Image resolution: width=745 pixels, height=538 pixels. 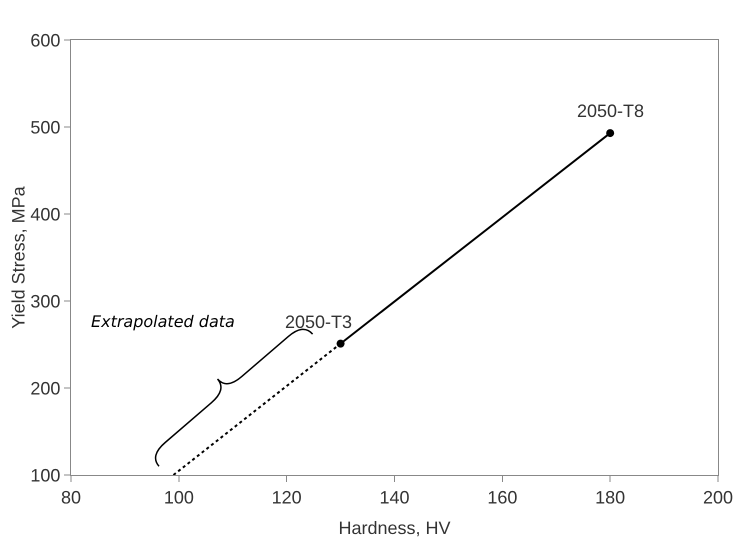 What do you see at coordinates (163, 321) in the screenshot?
I see `annotation: Extrapolated data` at bounding box center [163, 321].